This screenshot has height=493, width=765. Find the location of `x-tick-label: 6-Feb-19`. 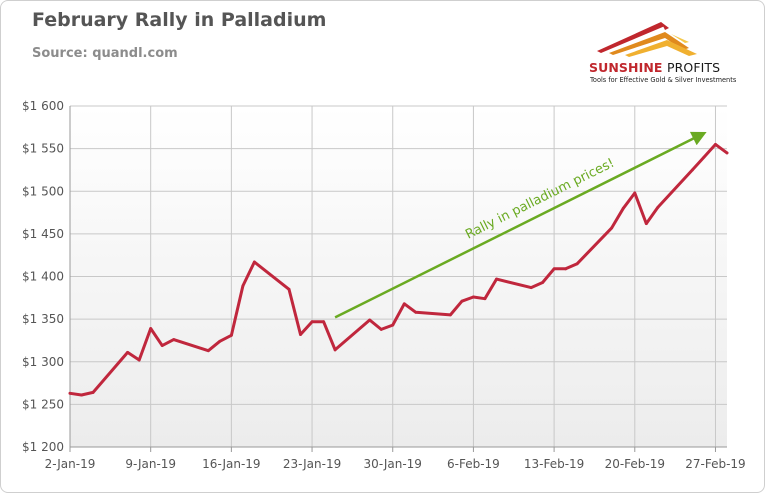

x-tick-label: 6-Feb-19 is located at coordinates (473, 464).